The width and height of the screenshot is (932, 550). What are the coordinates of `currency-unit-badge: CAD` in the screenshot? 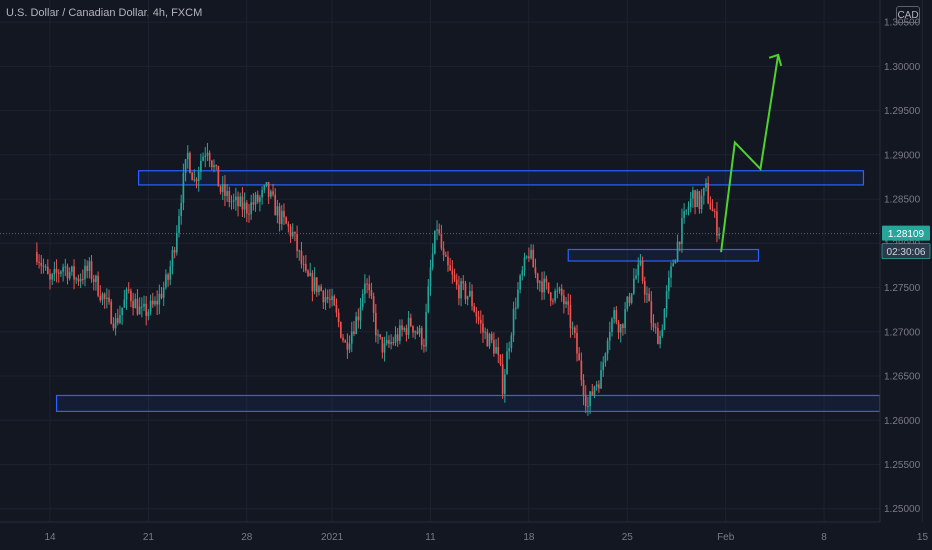 It's located at (908, 14).